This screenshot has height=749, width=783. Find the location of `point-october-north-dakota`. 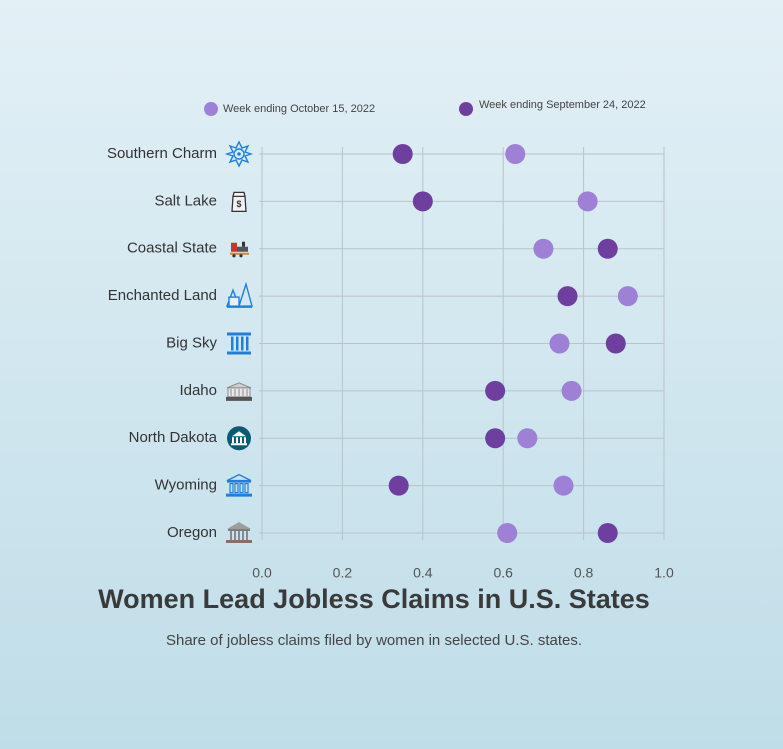

point-october-north-dakota is located at coordinates (527, 438).